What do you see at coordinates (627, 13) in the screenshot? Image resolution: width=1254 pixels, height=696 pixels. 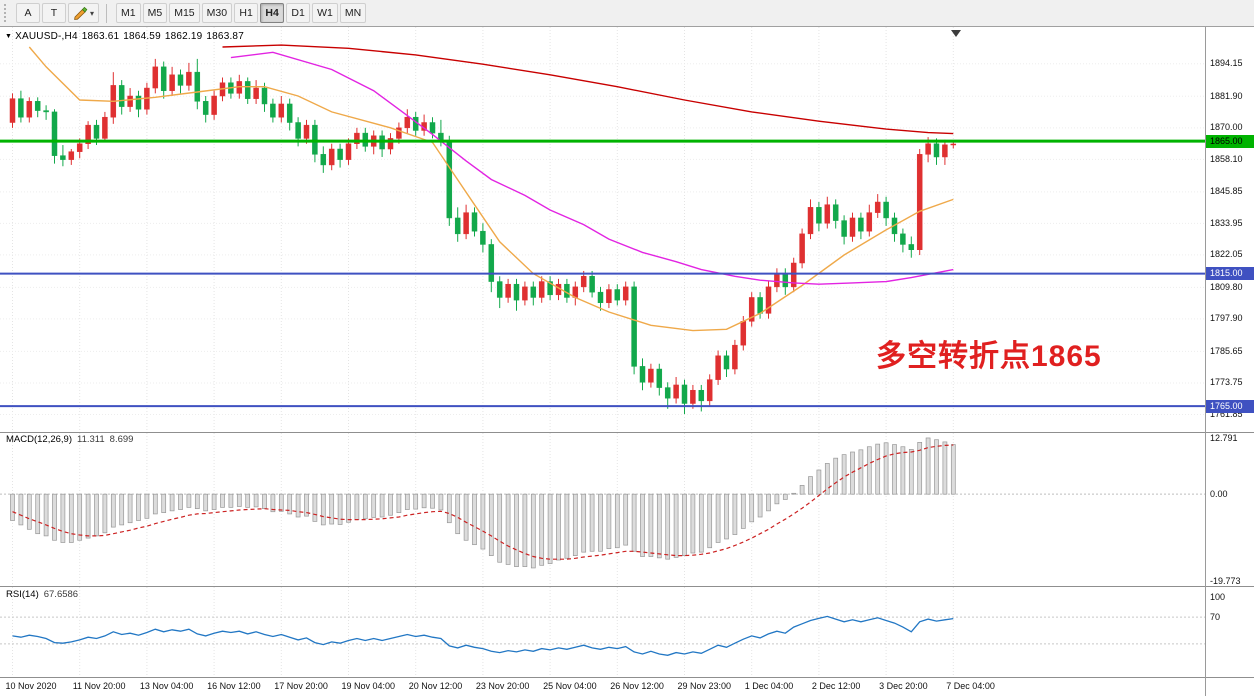 I see `toolbar: A T ▾ M1 M5 M15 M30 H1 H4 D1 W1 MN` at bounding box center [627, 13].